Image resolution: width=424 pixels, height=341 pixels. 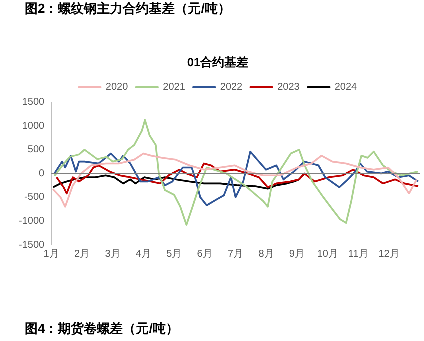 I want to click on x-tick-label: 7月, so click(x=236, y=254).